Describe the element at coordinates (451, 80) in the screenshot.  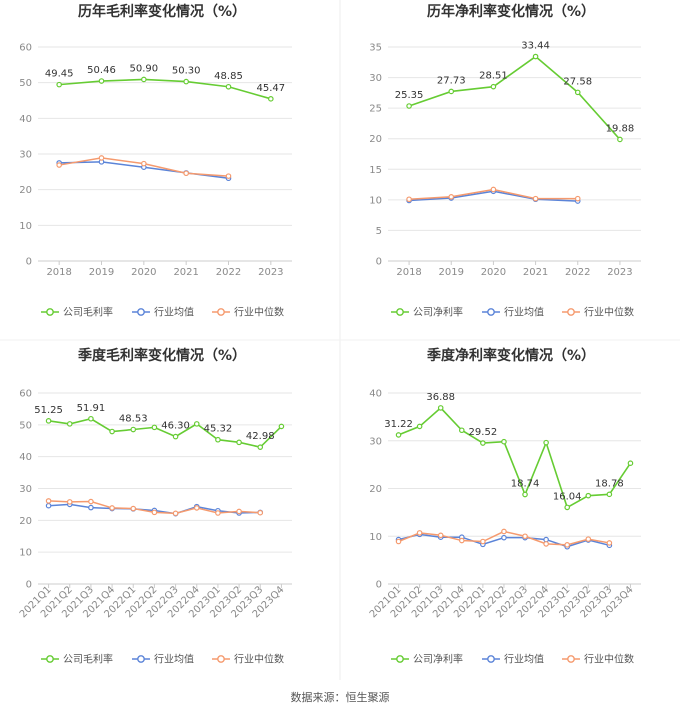
I see `data-label: 27.73` at that location.